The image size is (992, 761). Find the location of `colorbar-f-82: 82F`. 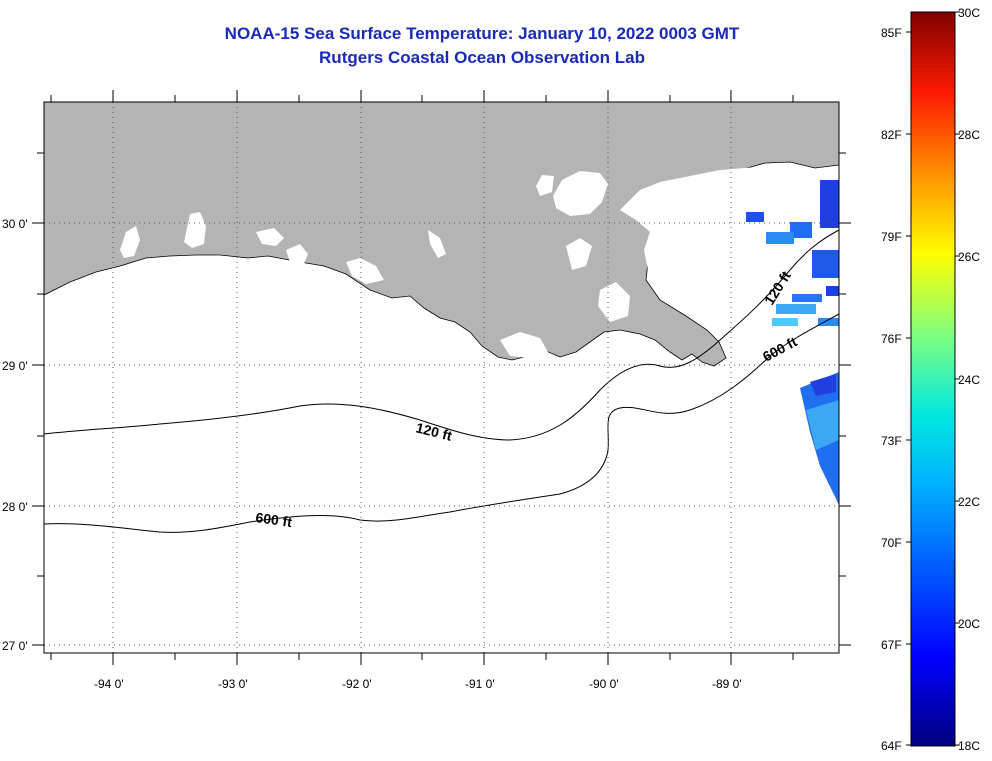

colorbar-f-82: 82F is located at coordinates (891, 135).